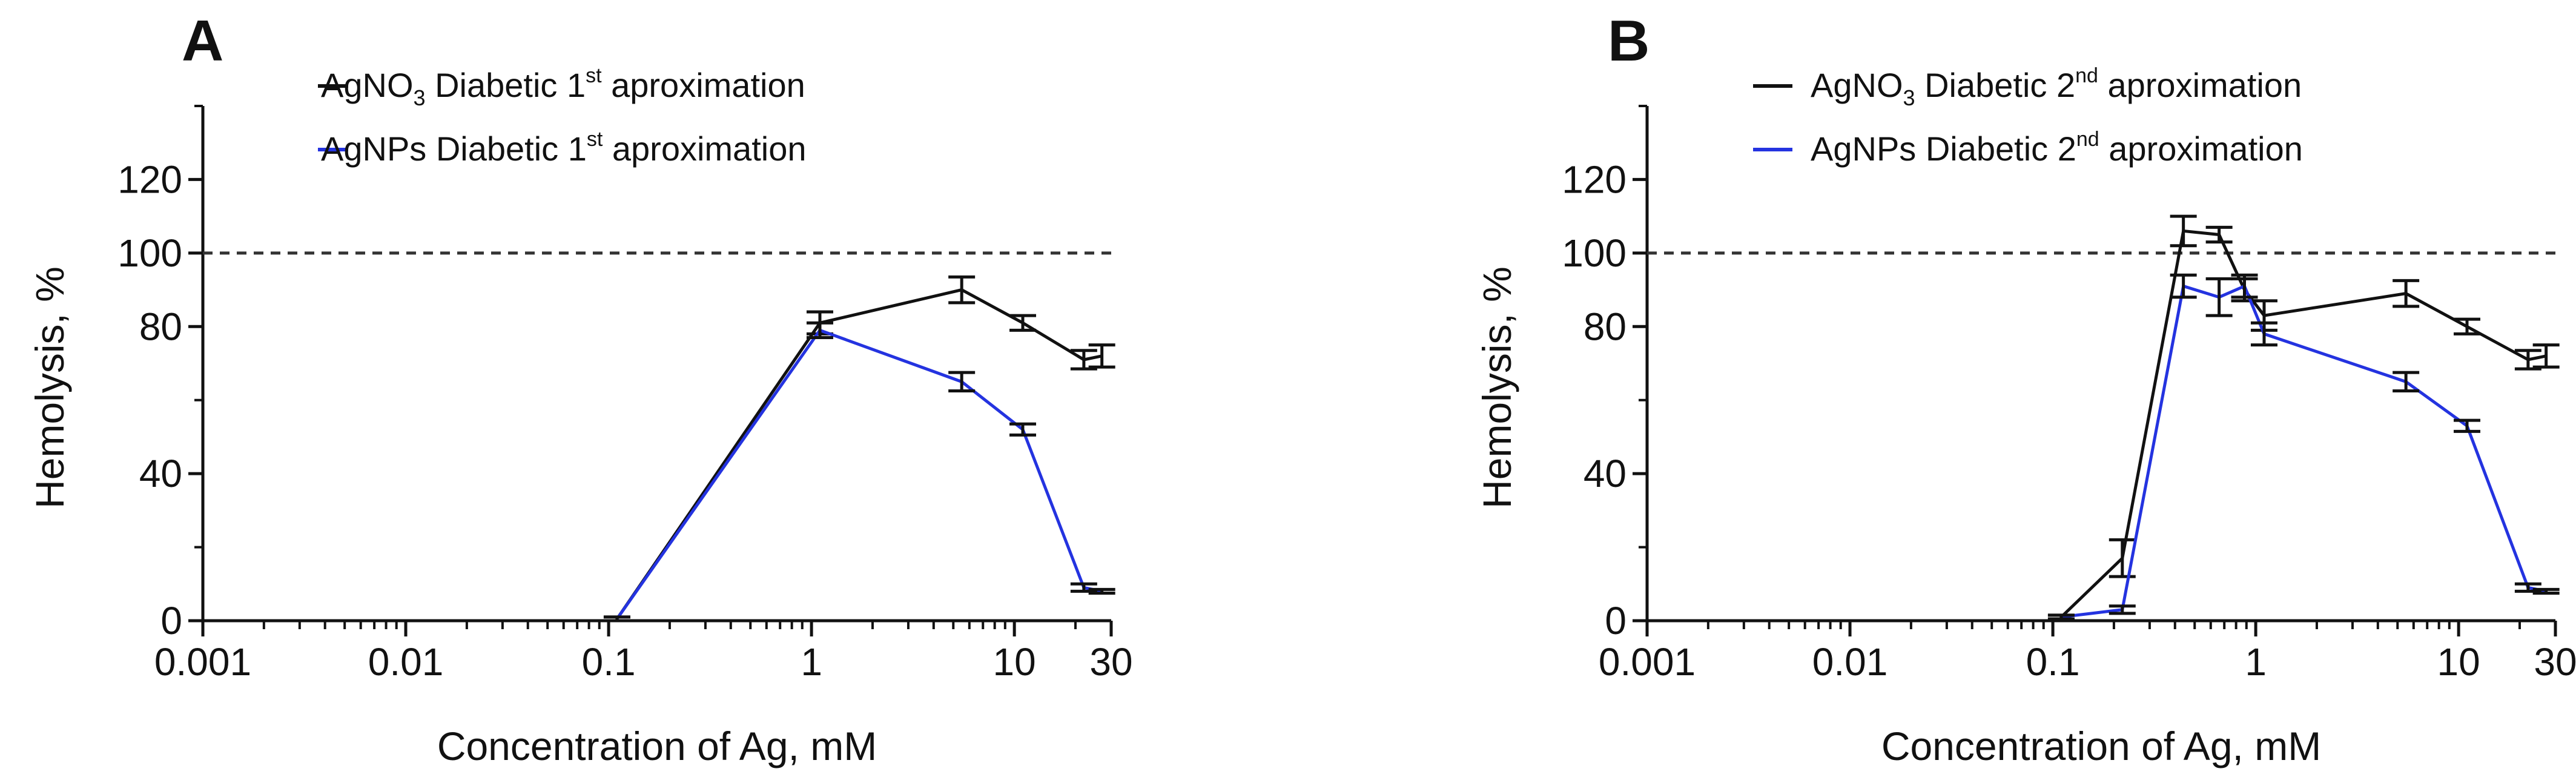  I want to click on panel-a-y-tick-label: 120, so click(149, 179).